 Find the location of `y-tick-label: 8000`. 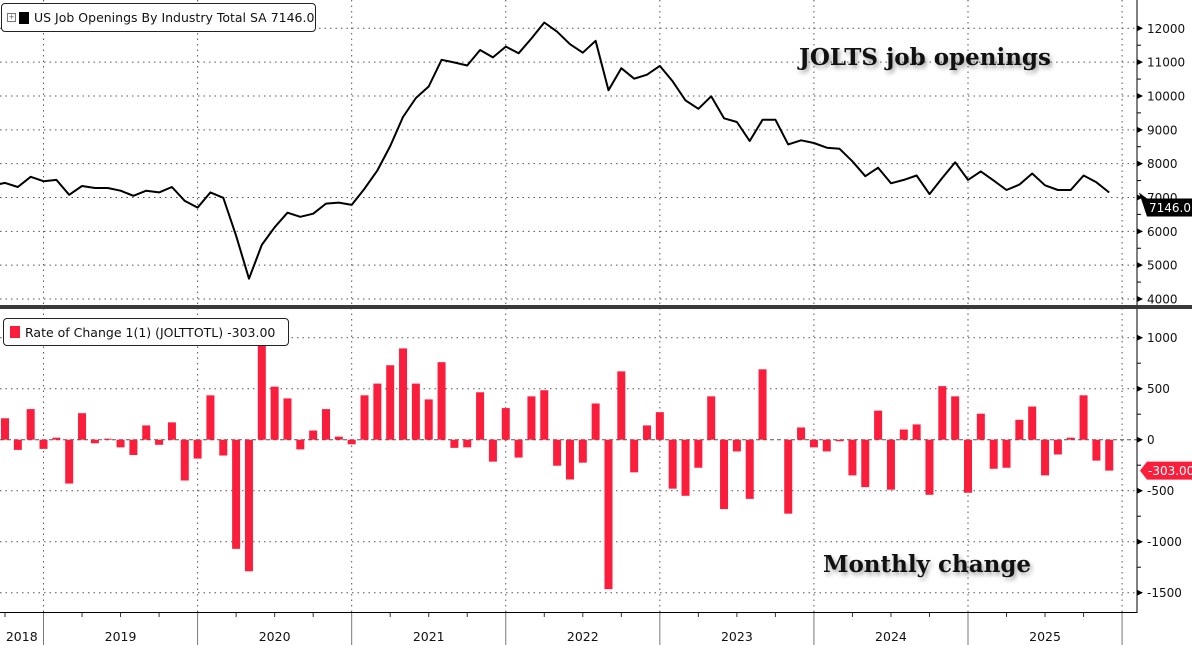

y-tick-label: 8000 is located at coordinates (1162, 164).